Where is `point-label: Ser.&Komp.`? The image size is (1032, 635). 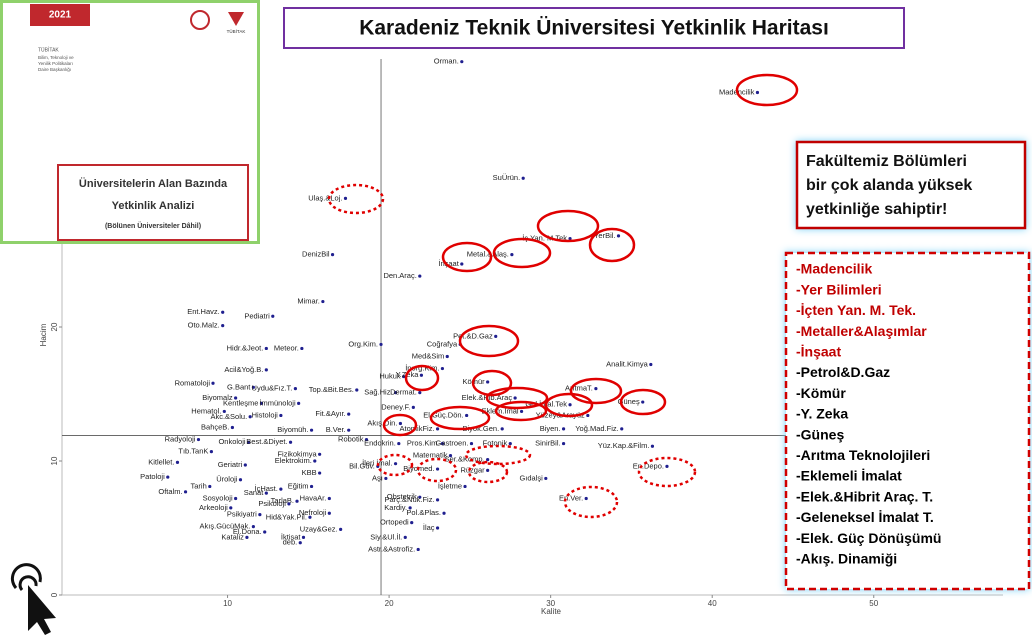
point-label: Ser.&Komp. is located at coordinates (465, 459).